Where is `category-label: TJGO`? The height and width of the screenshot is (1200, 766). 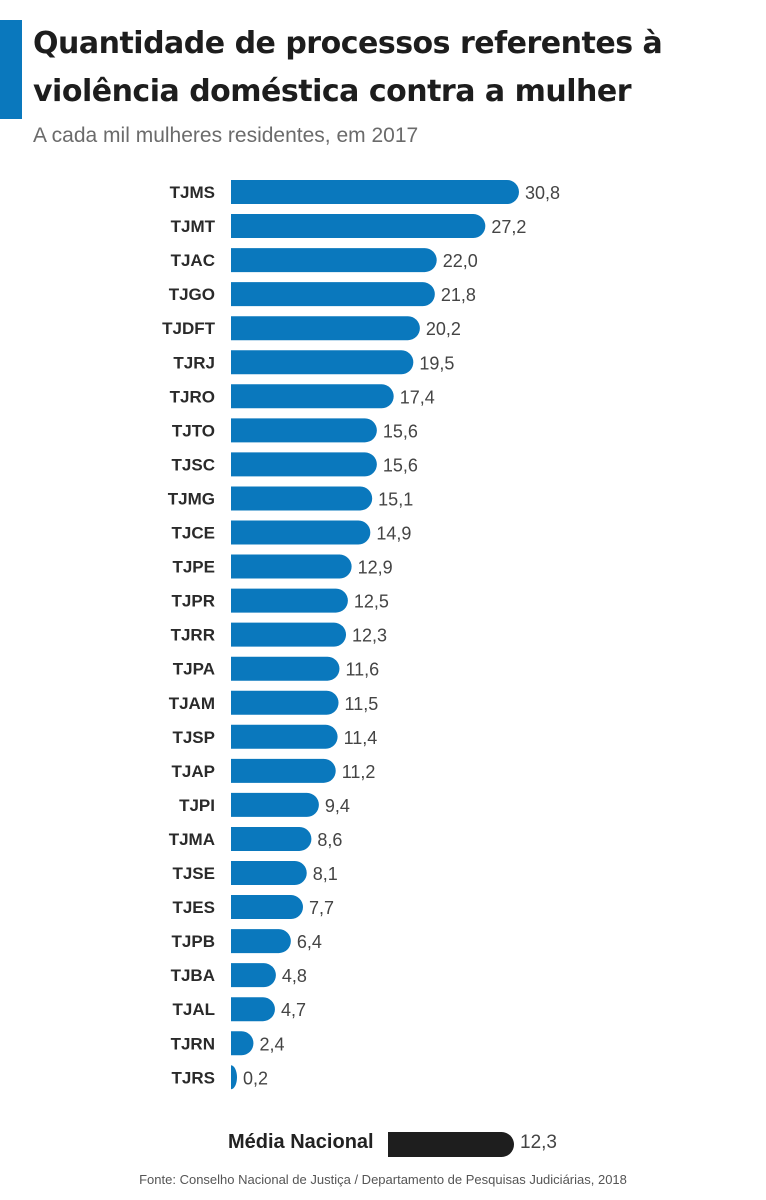
category-label: TJGO is located at coordinates (192, 294).